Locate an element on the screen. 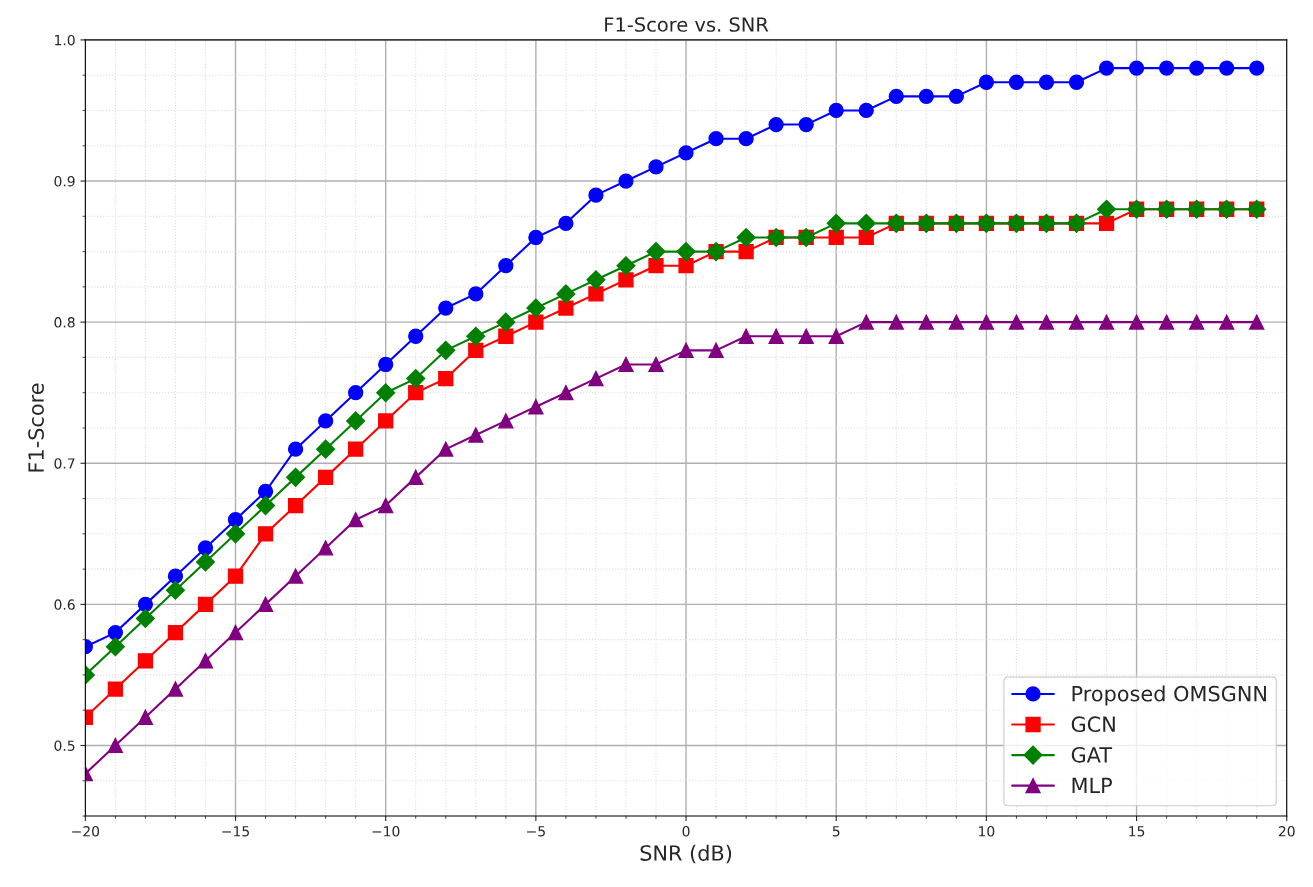  legend-label: Proposed OMSGNN is located at coordinates (1169, 695).